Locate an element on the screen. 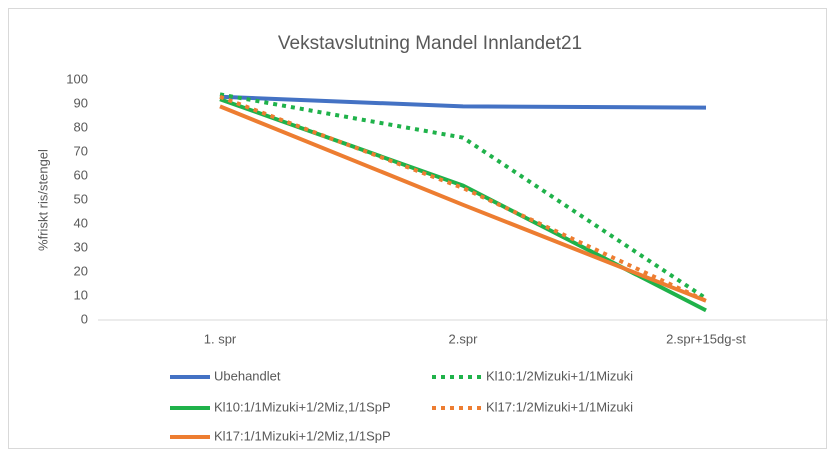 The height and width of the screenshot is (461, 835). y-axis-title: %friskt ris/stengel is located at coordinates (42, 200).